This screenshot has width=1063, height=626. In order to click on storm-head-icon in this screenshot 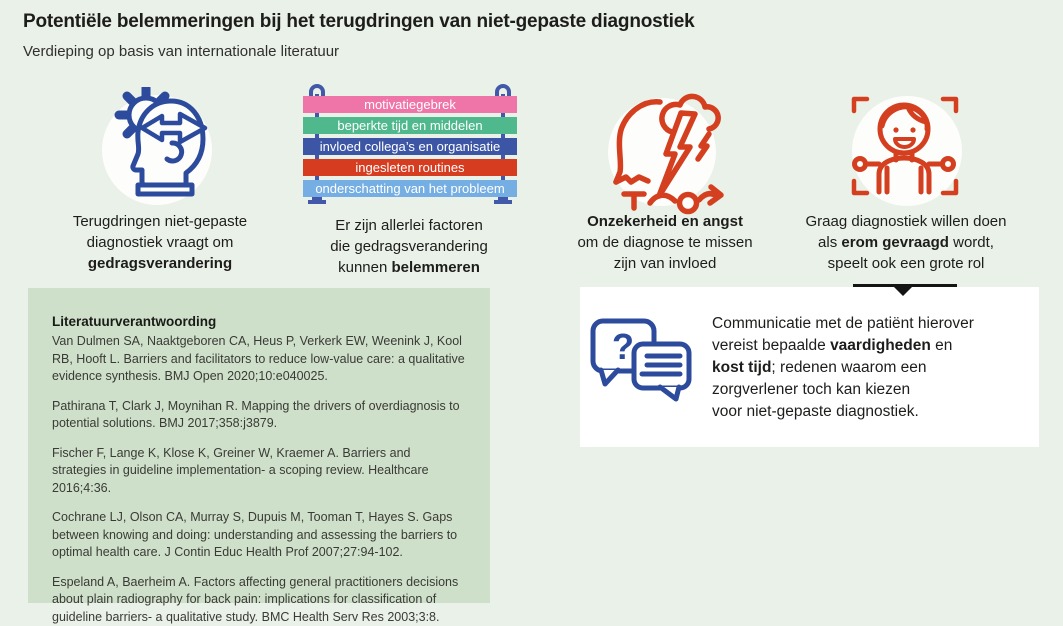, I will do `click(668, 154)`.